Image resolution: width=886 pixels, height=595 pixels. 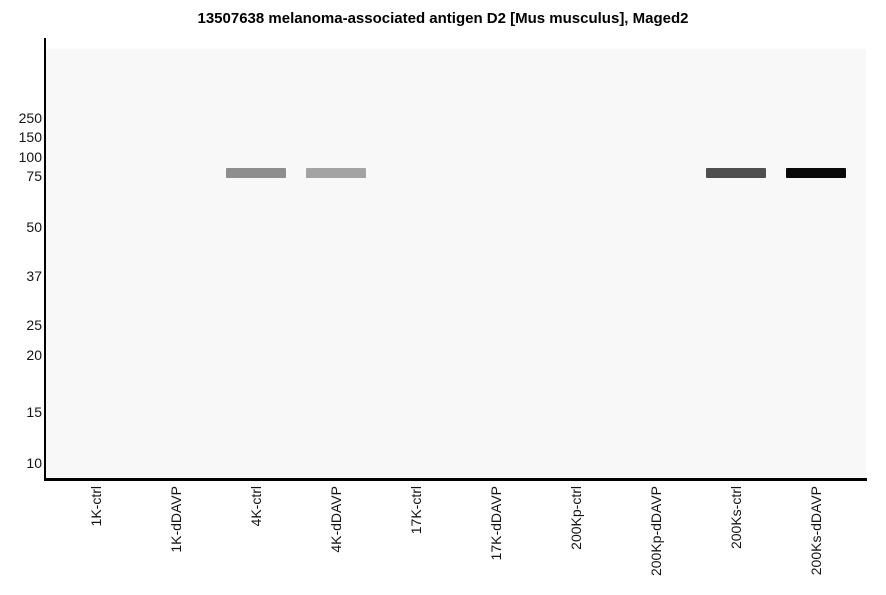 What do you see at coordinates (34, 355) in the screenshot?
I see `y-tick-label-20: 20` at bounding box center [34, 355].